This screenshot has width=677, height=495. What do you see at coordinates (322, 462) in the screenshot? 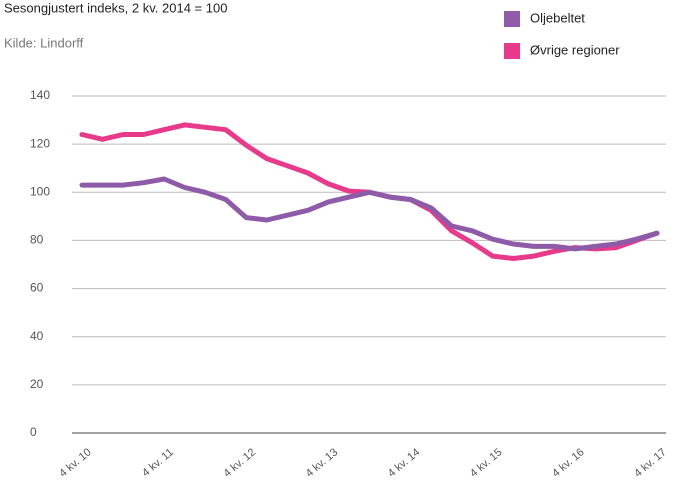
I see `x-tick-label: 4 kv. 13` at bounding box center [322, 462].